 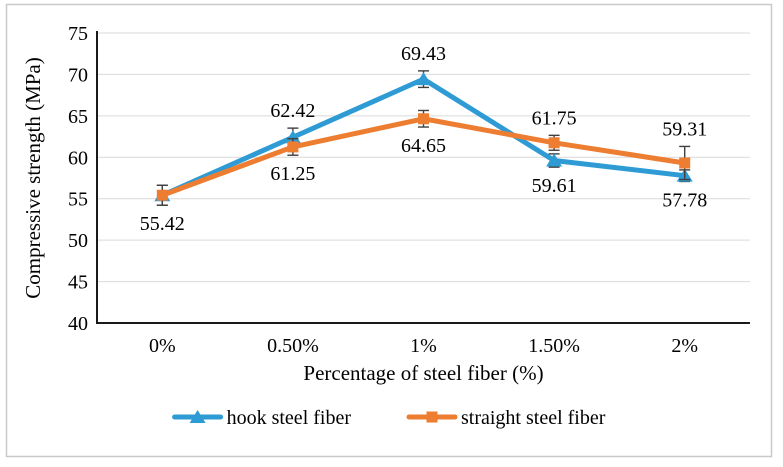 I want to click on data-label: 69.43, so click(x=423, y=54).